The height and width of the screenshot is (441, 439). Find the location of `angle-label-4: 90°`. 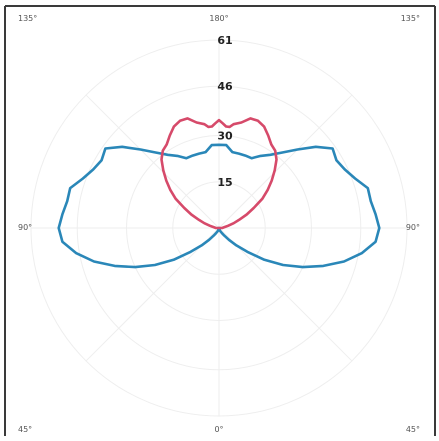

angle-label-4: 90° is located at coordinates (413, 227).